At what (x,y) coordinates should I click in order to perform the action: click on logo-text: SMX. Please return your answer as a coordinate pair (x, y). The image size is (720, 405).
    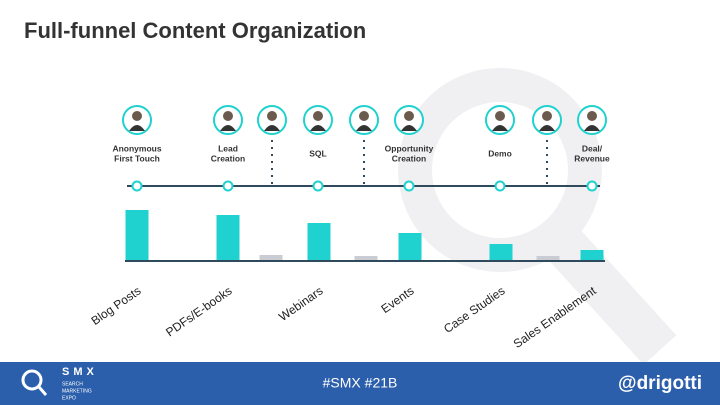
    Looking at the image, I should click on (80, 372).